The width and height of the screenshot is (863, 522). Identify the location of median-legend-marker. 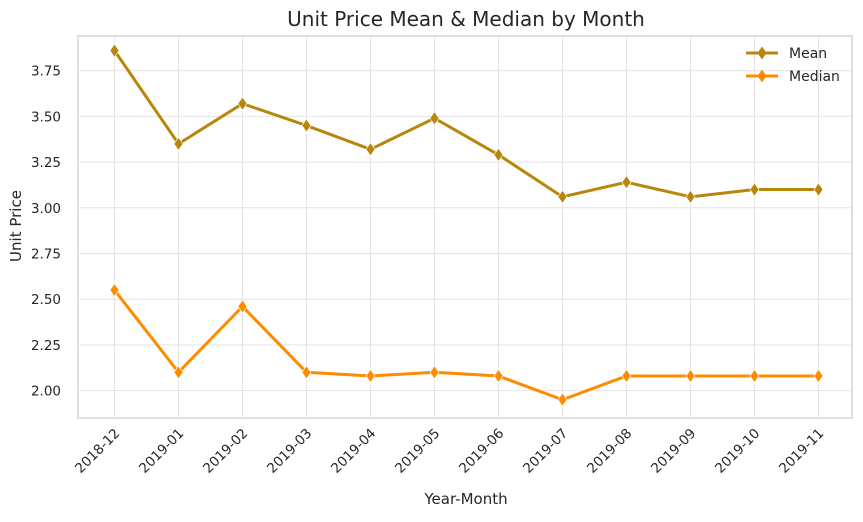
(762, 76).